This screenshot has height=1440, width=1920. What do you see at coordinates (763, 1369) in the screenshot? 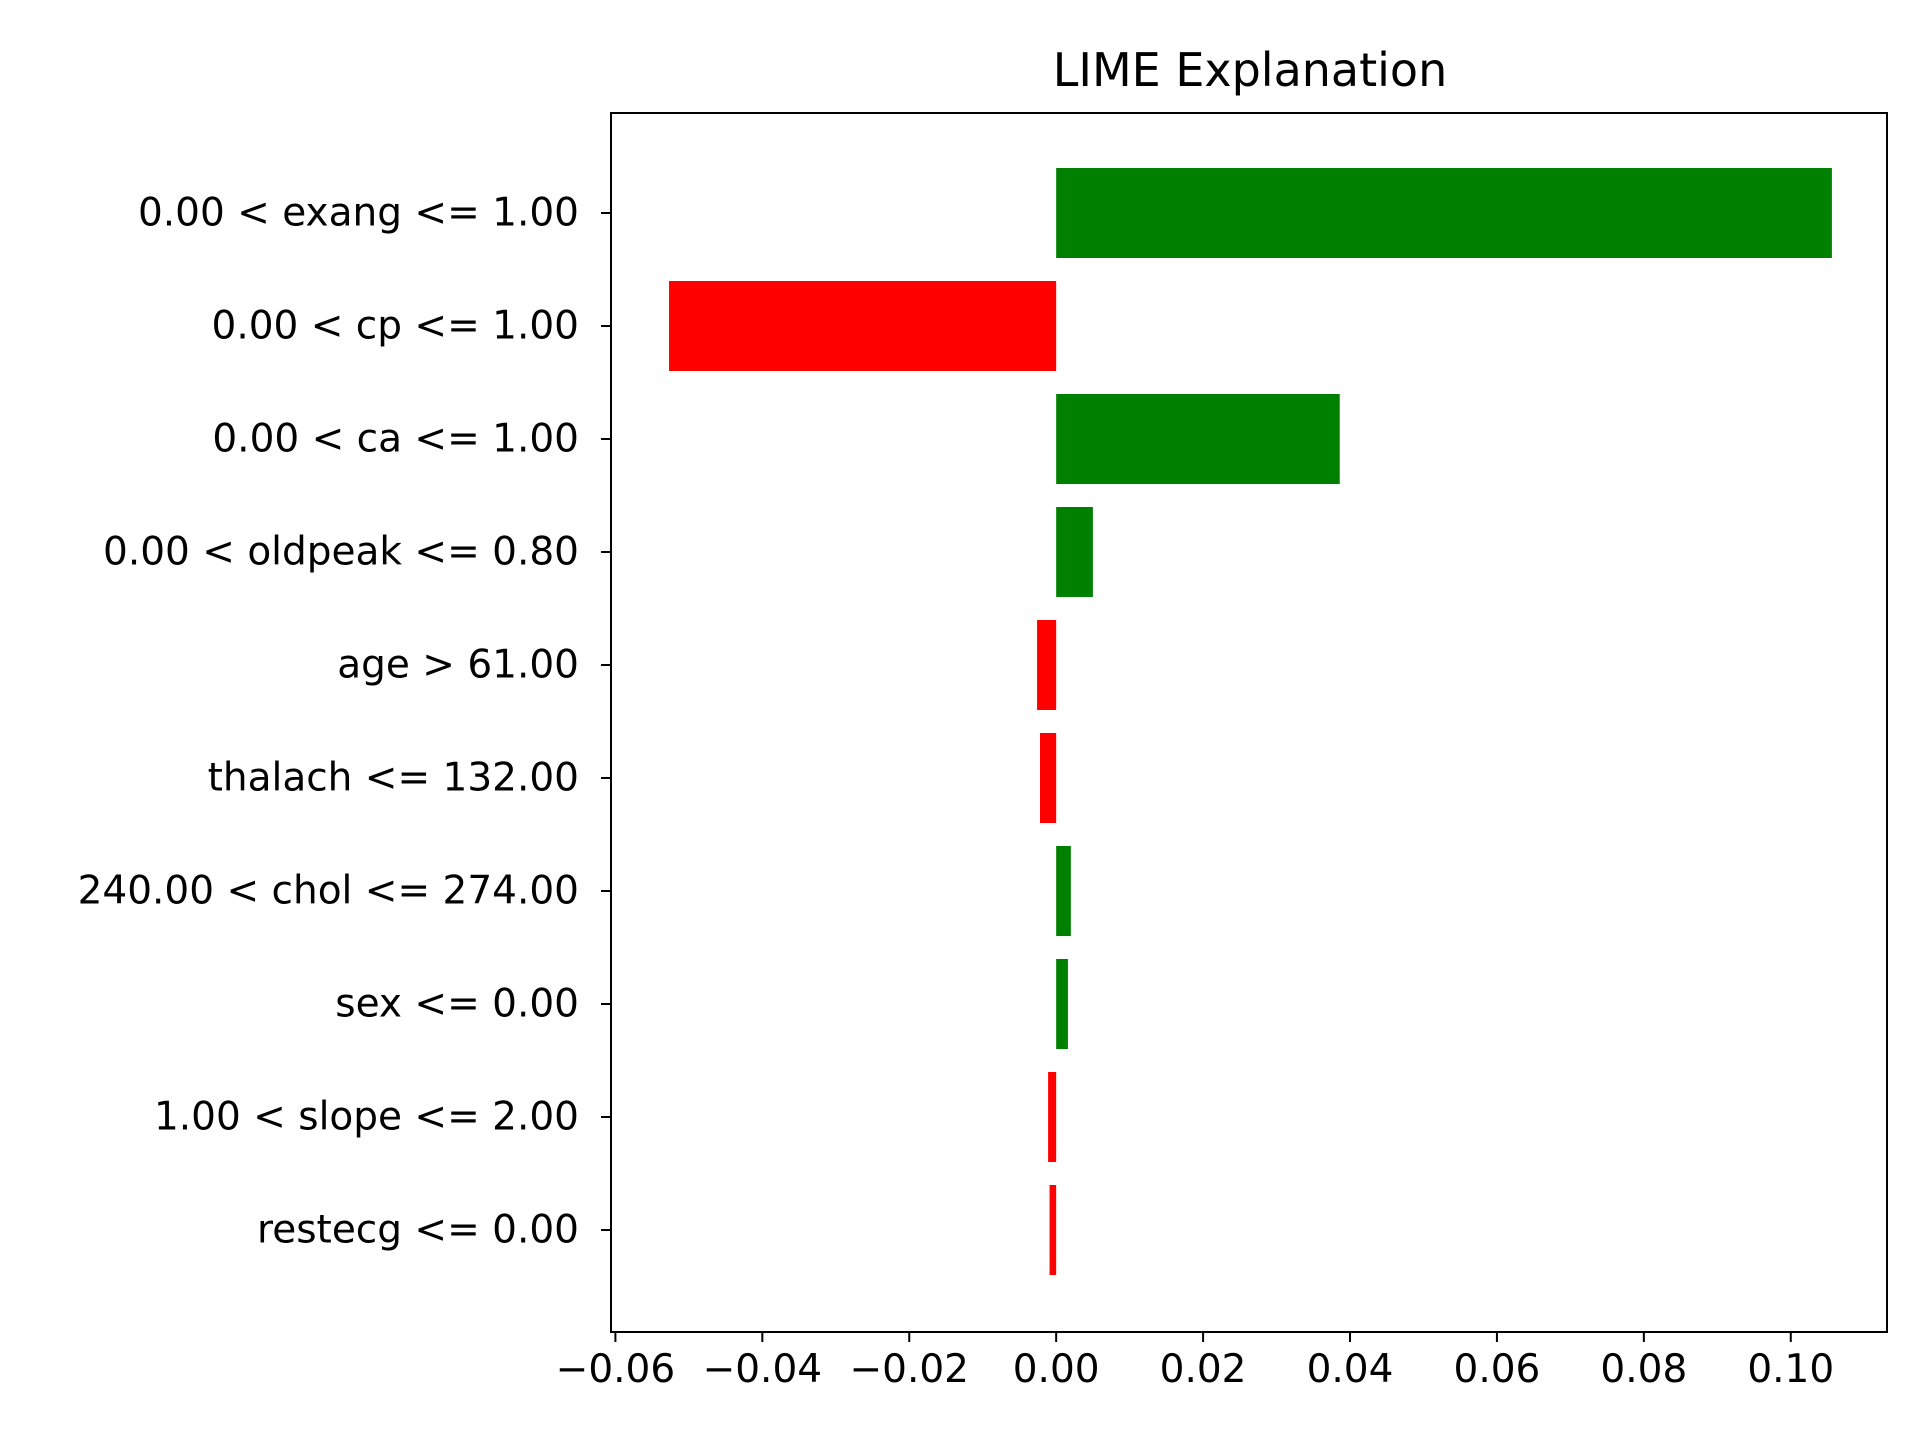
I see `x-tick-label-1: −0.04` at bounding box center [763, 1369].